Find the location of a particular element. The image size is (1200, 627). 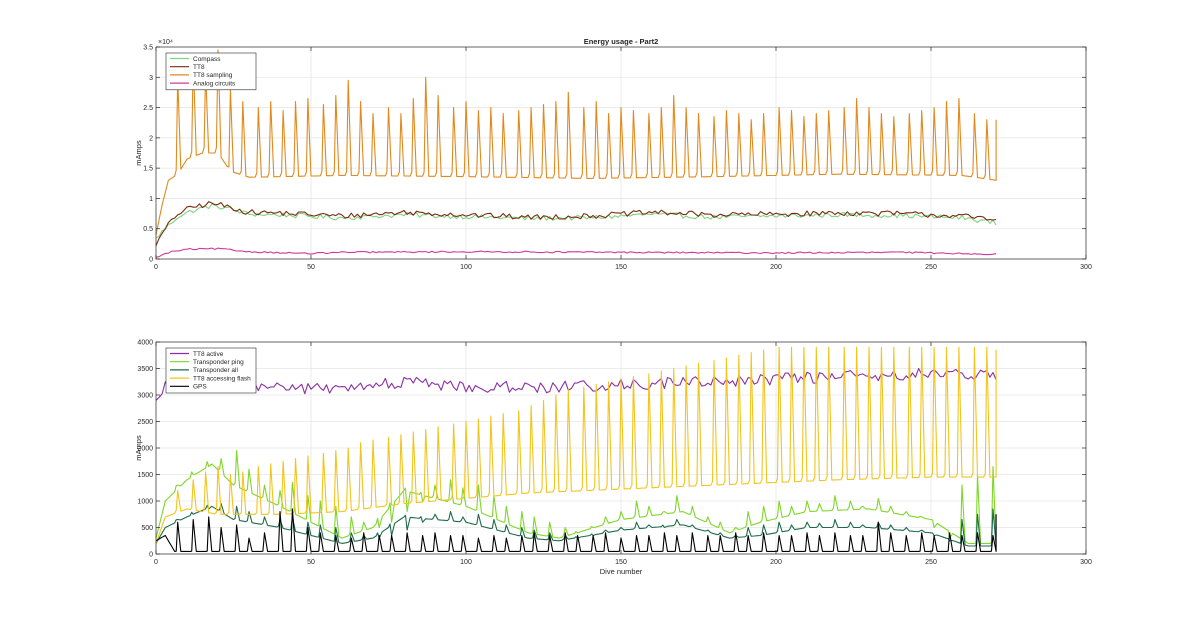

y-tick-label: 2.5 is located at coordinates (148, 108).